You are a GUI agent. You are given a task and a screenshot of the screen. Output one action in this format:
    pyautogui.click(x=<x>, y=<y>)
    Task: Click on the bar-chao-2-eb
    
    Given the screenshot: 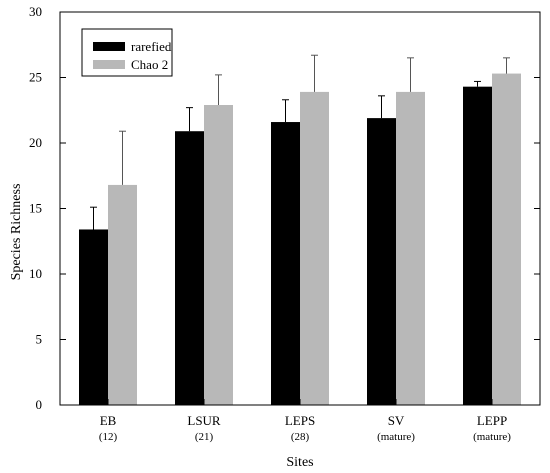 What is the action you would take?
    pyautogui.click(x=122, y=294)
    